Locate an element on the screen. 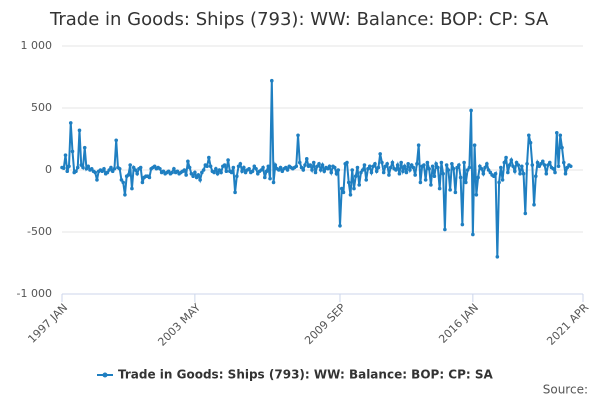  y-tick-label: -500 is located at coordinates (39, 231).